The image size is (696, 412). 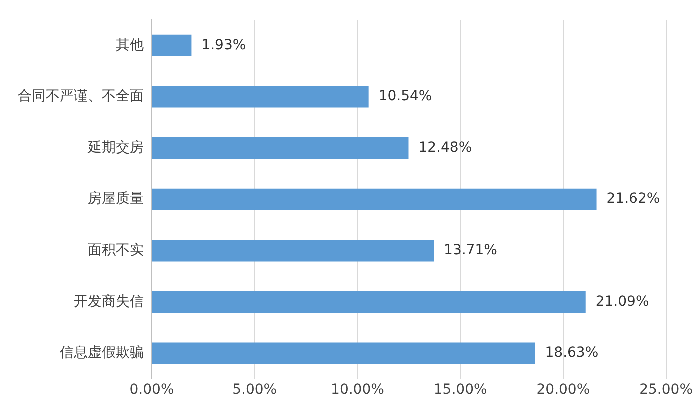 What do you see at coordinates (116, 250) in the screenshot?
I see `y-tick-label: 面积不实` at bounding box center [116, 250].